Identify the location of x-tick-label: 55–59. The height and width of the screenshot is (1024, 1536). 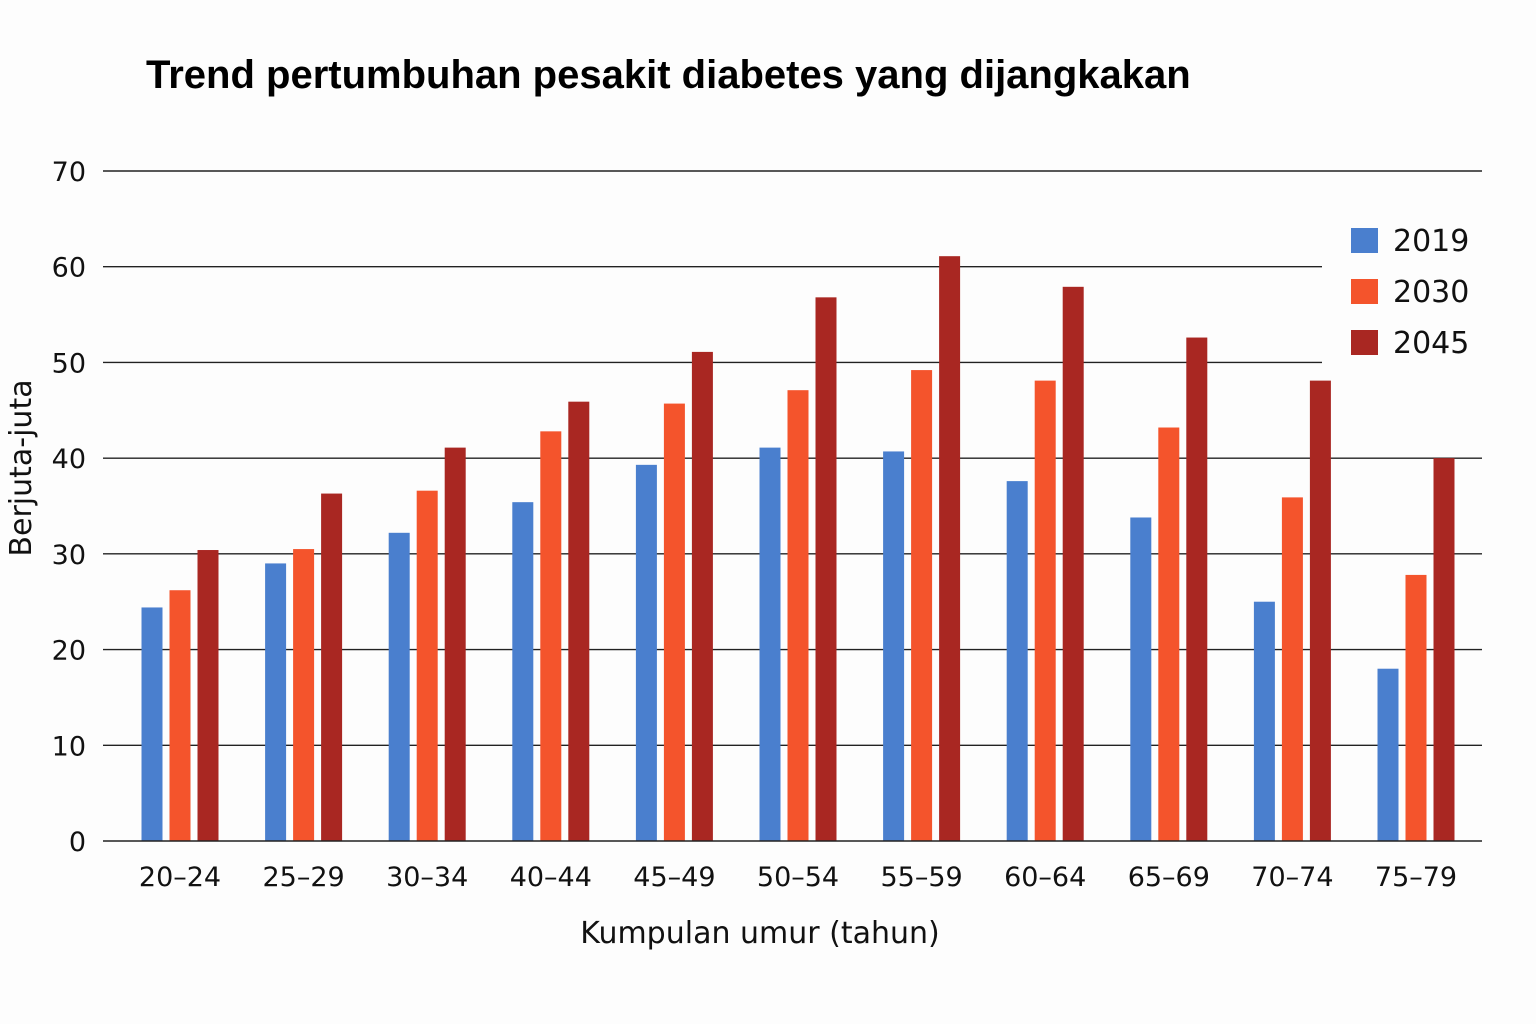
(921, 877).